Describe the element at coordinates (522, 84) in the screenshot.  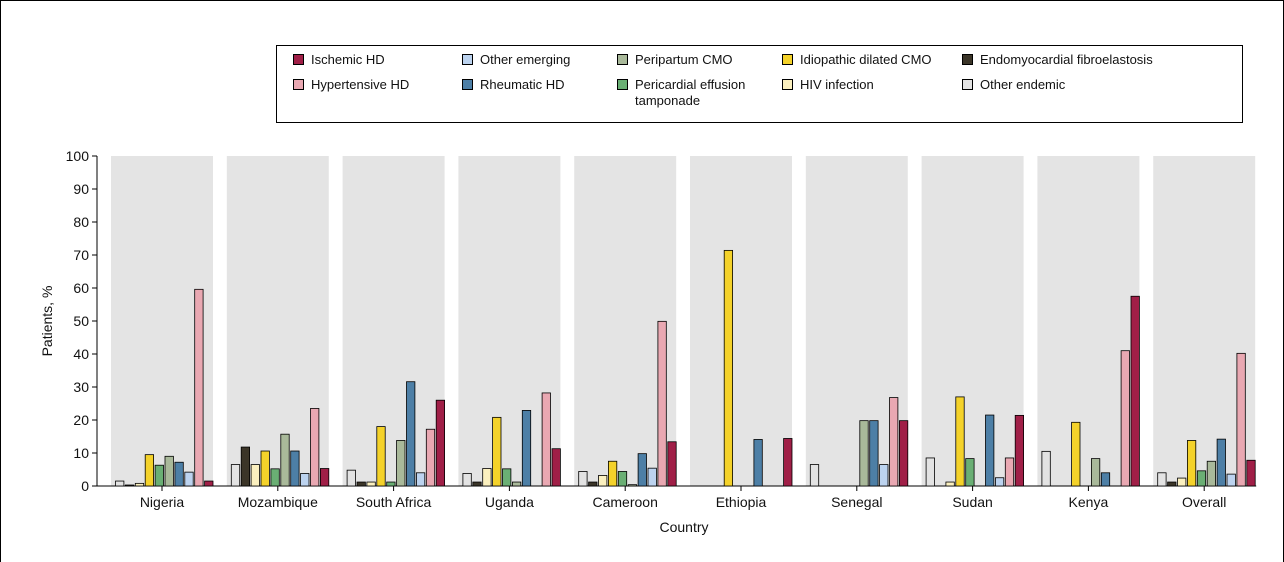
I see `legend-label: Rheumatic HD` at that location.